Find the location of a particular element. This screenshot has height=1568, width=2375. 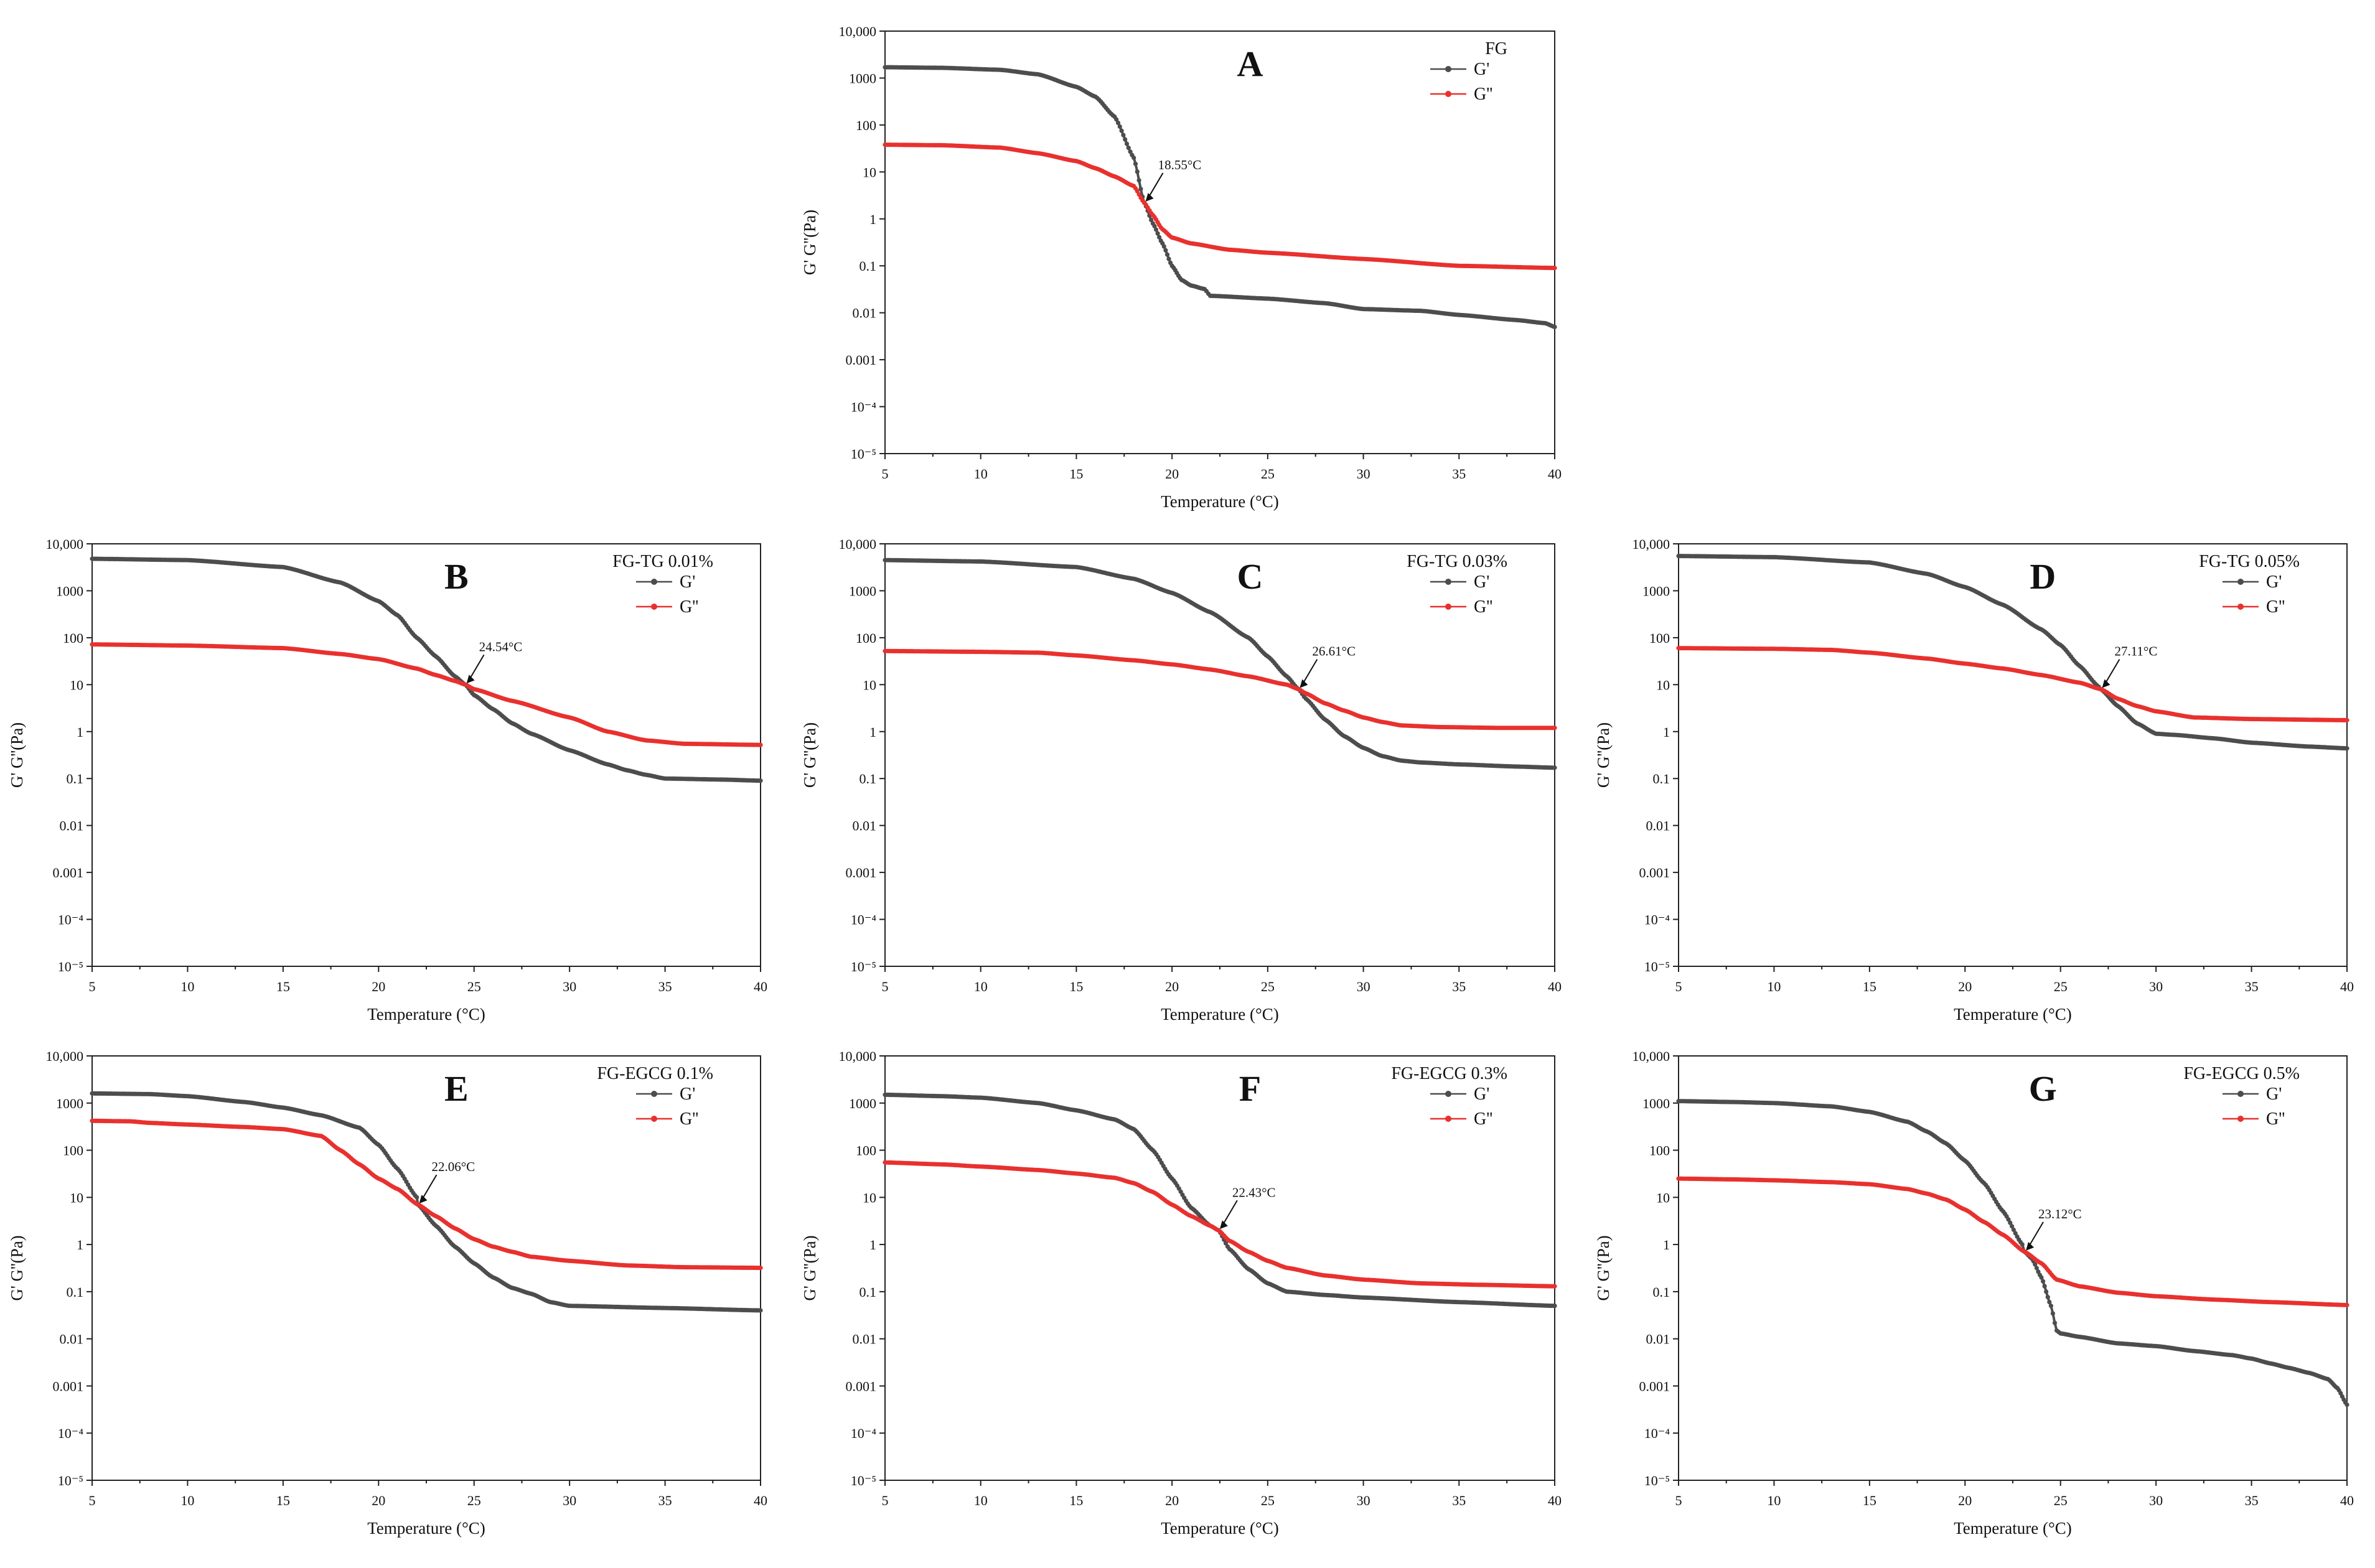

series-g-prime is located at coordinates (1220, 197).